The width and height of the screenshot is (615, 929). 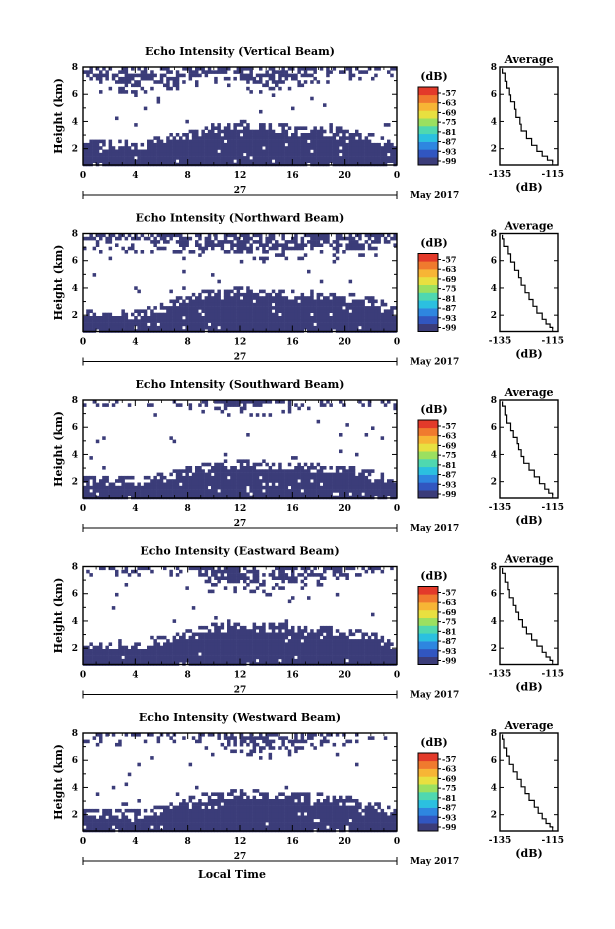 What do you see at coordinates (240, 691) in the screenshot?
I see `day-label: 27` at bounding box center [240, 691].